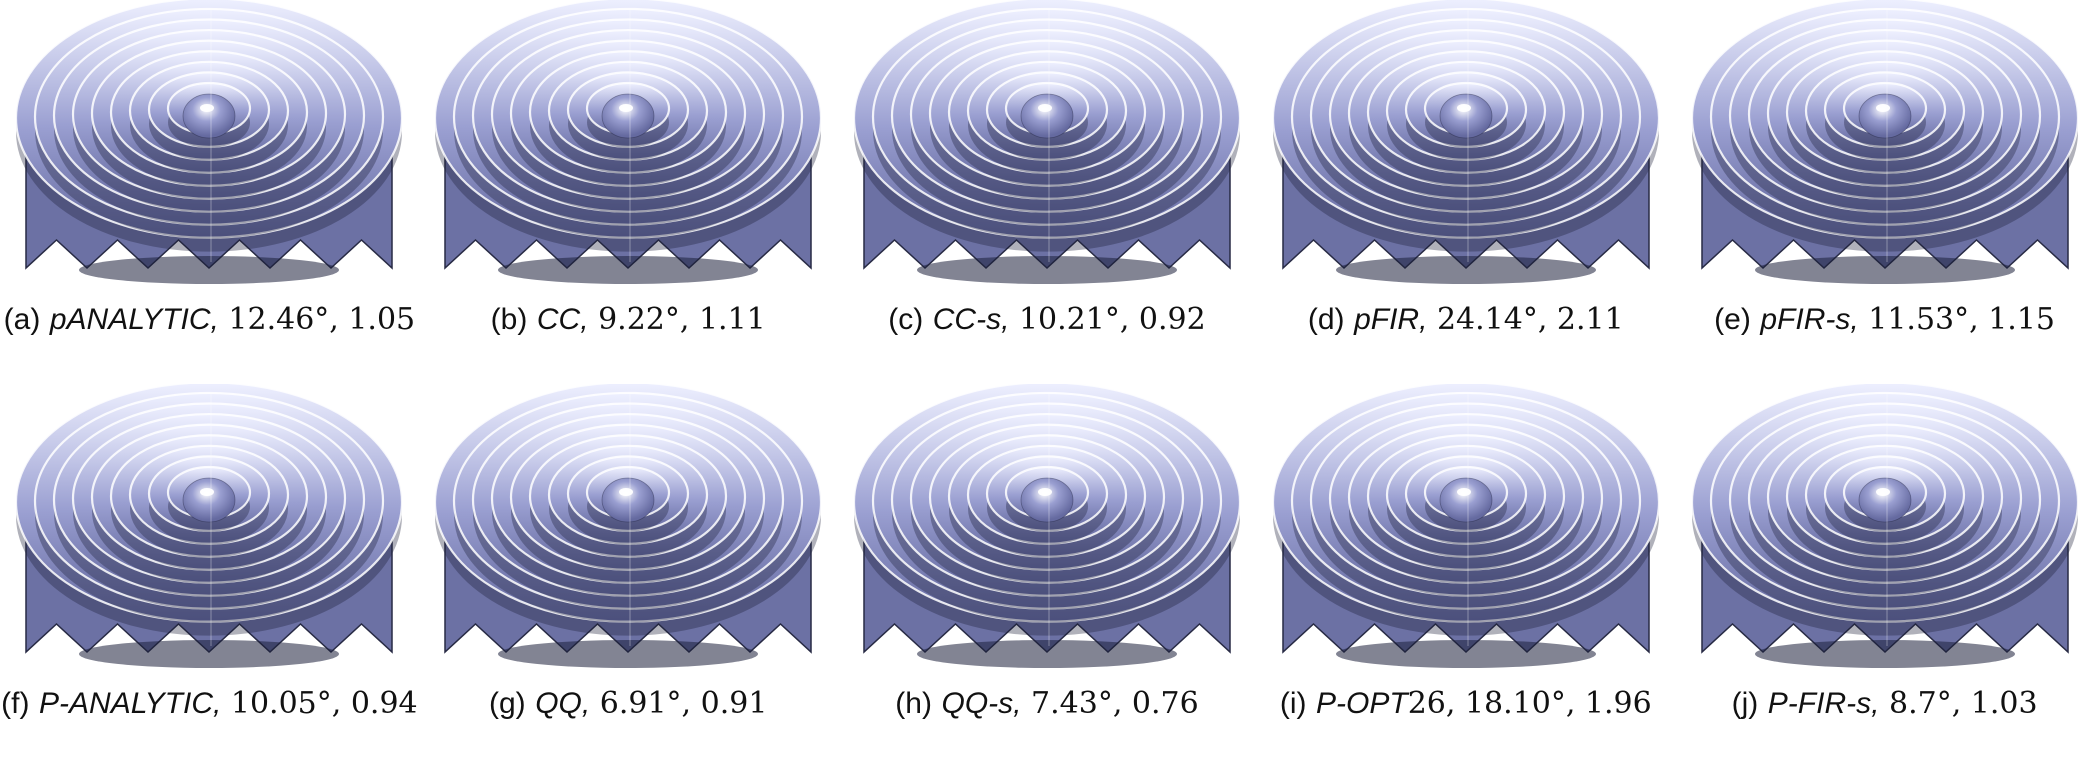 The width and height of the screenshot is (2094, 768). What do you see at coordinates (1115, 703) in the screenshot?
I see `panel-values: 7.43°, 0.76` at bounding box center [1115, 703].